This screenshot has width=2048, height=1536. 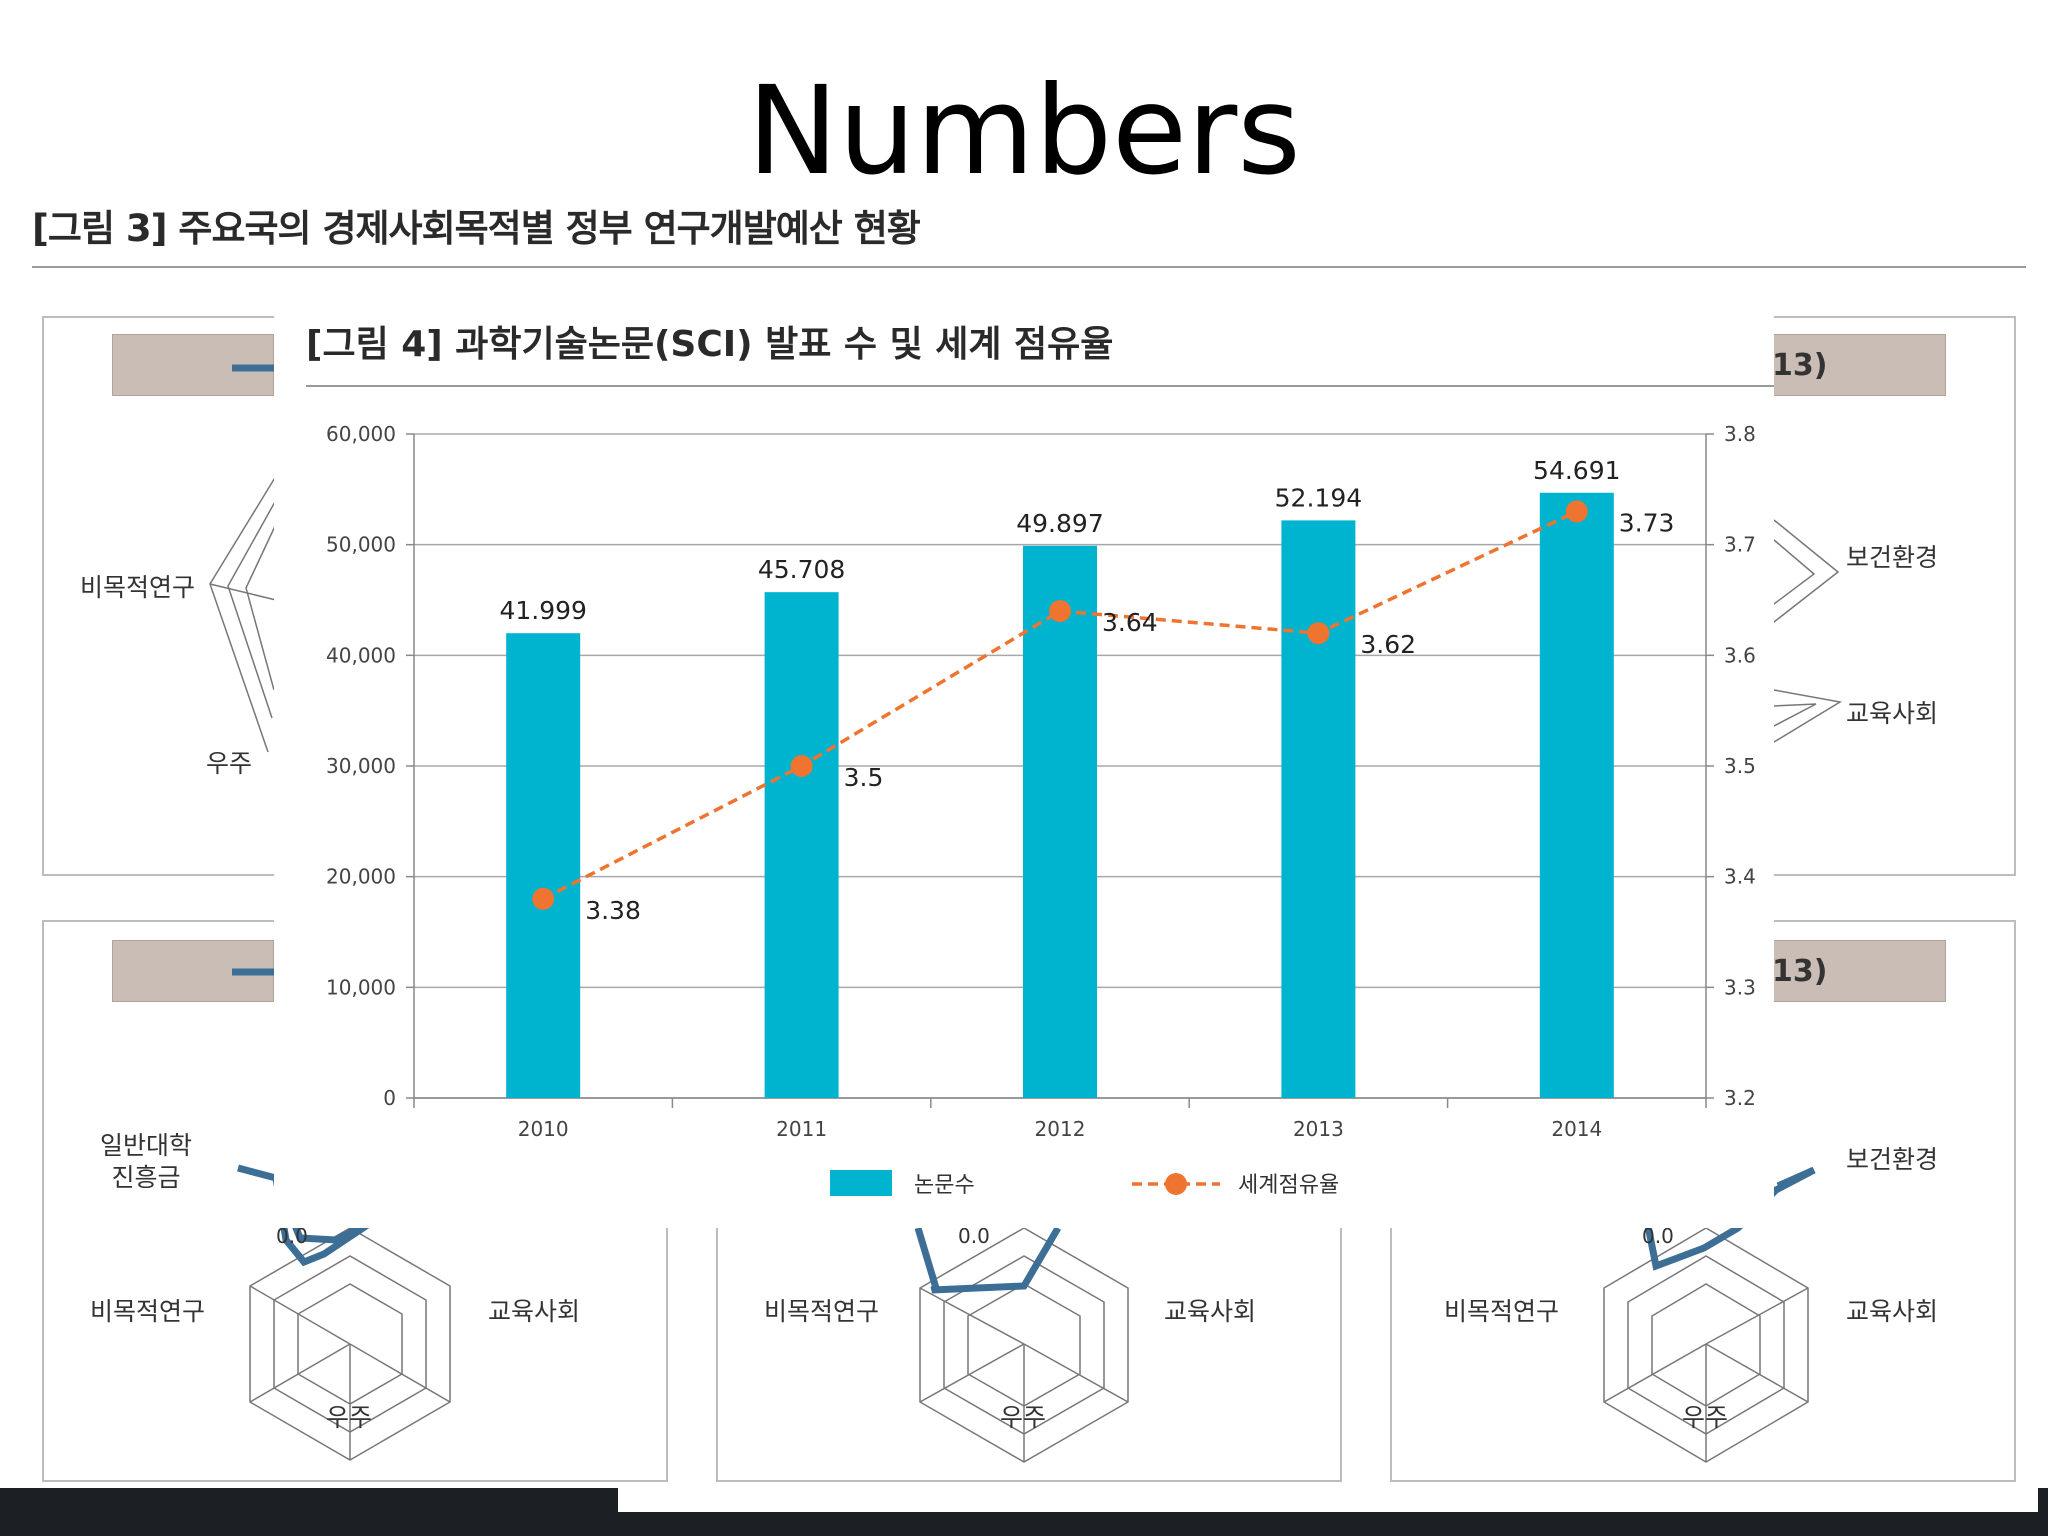 I want to click on share-value-label: 3.38, so click(x=613, y=910).